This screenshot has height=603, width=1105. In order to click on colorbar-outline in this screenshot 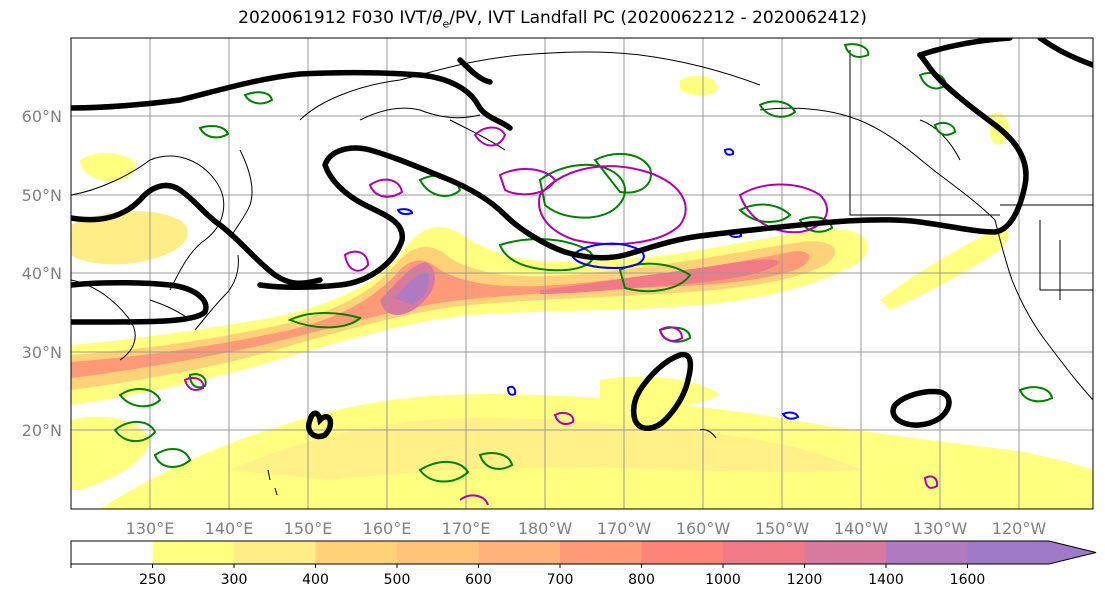, I will do `click(583, 552)`.